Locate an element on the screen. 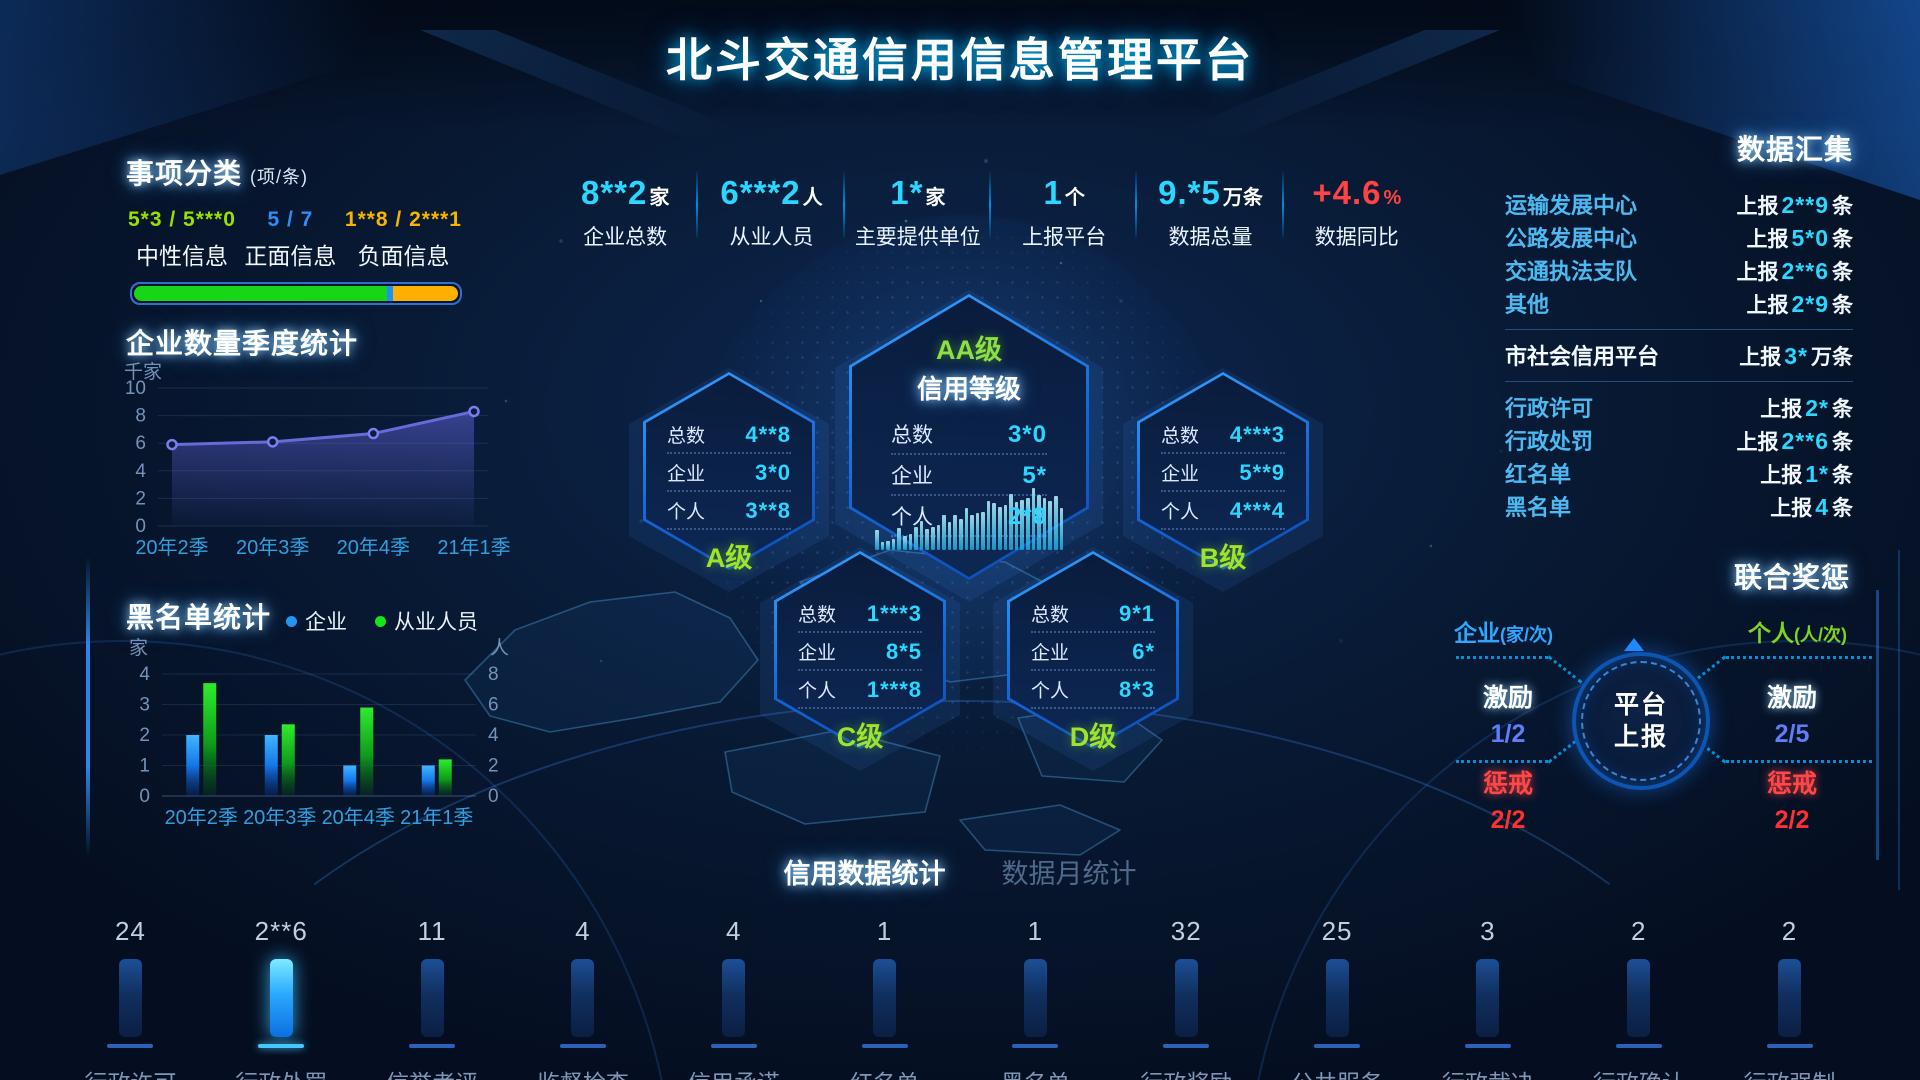 The width and height of the screenshot is (1920, 1080). bottom-tabs: 信用数据统计 数据月统计 is located at coordinates (960, 871).